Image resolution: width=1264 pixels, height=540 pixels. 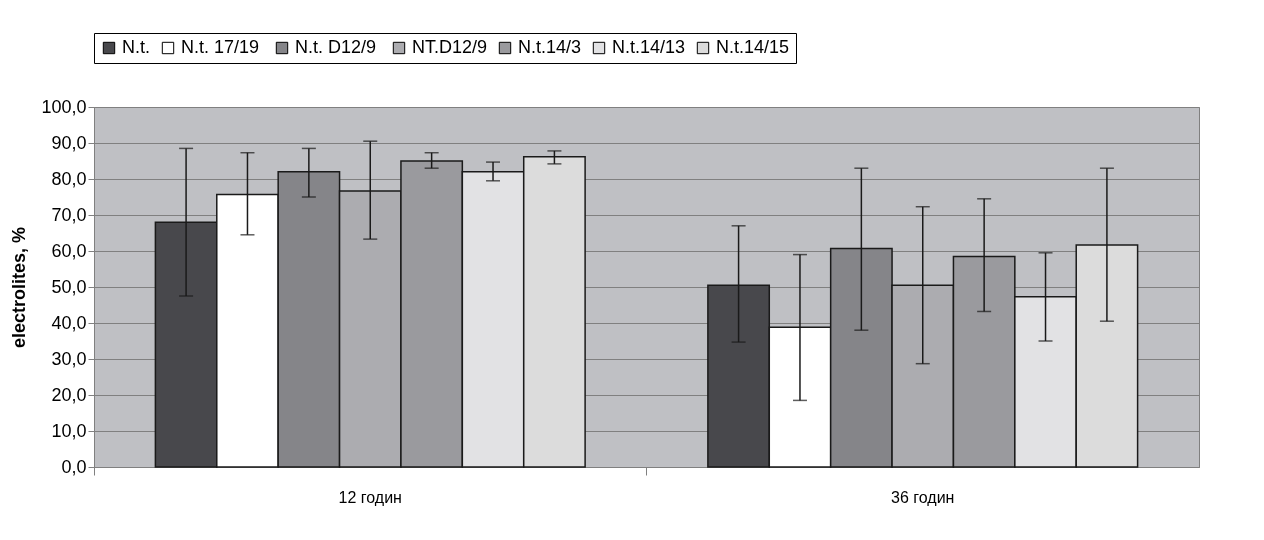 What do you see at coordinates (220, 47) in the screenshot?
I see `legend-label: N.t. 17/19` at bounding box center [220, 47].